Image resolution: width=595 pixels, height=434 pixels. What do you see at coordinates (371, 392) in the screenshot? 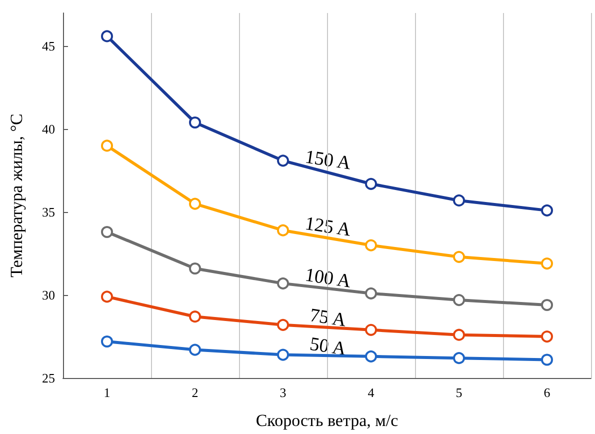
I see `x-tick-label: 4` at bounding box center [371, 392].